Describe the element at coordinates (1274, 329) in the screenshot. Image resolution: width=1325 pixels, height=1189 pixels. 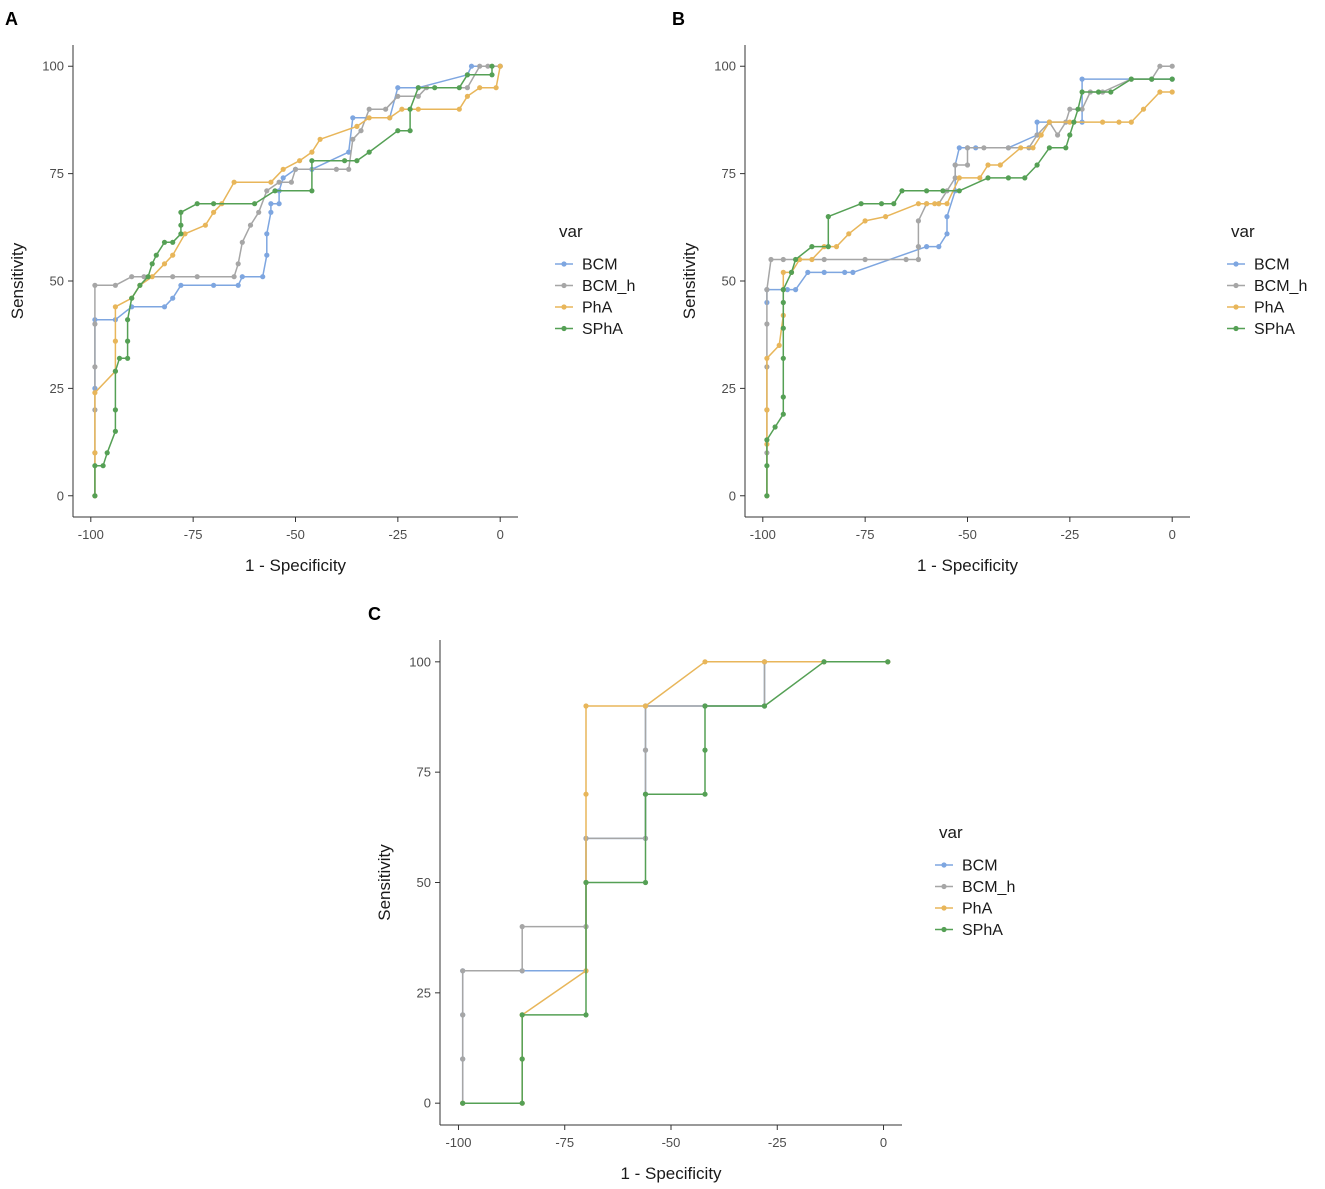
I see `legend-label: SPhA` at that location.